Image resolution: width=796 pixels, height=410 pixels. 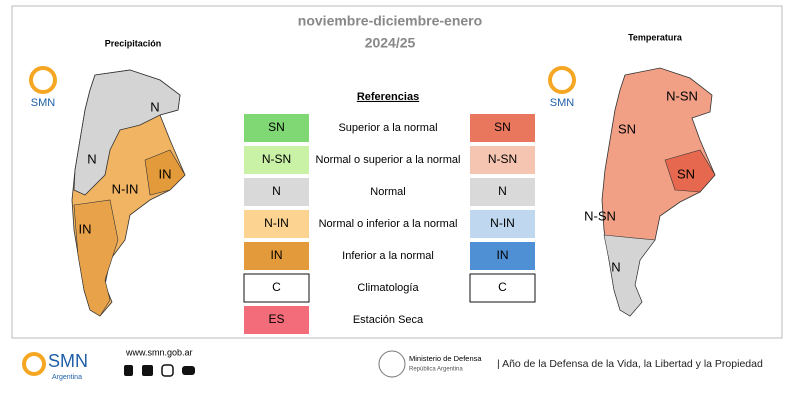 What do you see at coordinates (159, 352) in the screenshot?
I see `website: www.smn.gob.ar` at bounding box center [159, 352].